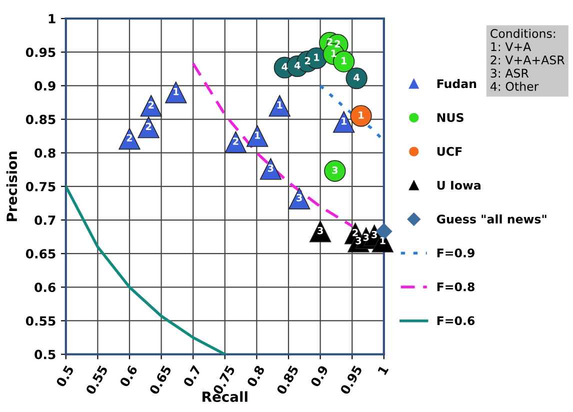 The image size is (573, 412). Describe the element at coordinates (456, 321) in the screenshot. I see `legend-label: F=0.6` at that location.